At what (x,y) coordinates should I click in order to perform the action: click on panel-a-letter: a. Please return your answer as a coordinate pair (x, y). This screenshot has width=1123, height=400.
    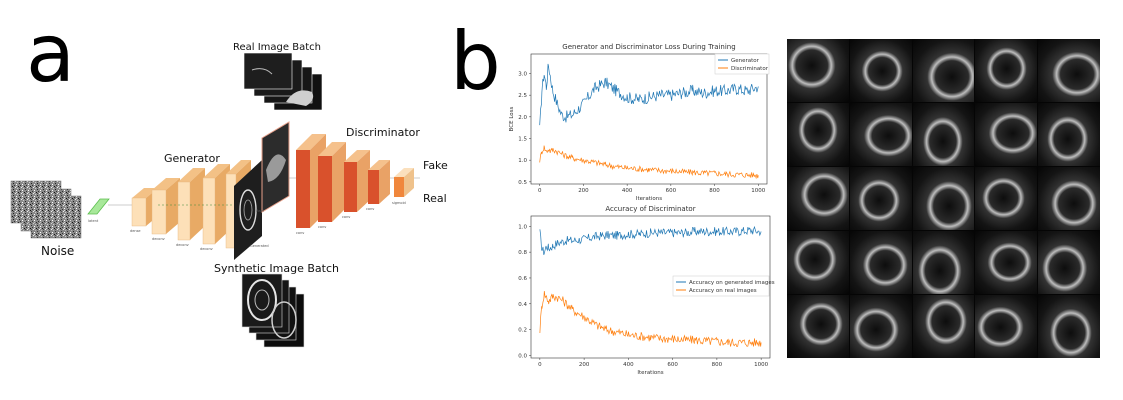
    Looking at the image, I should click on (51, 53).